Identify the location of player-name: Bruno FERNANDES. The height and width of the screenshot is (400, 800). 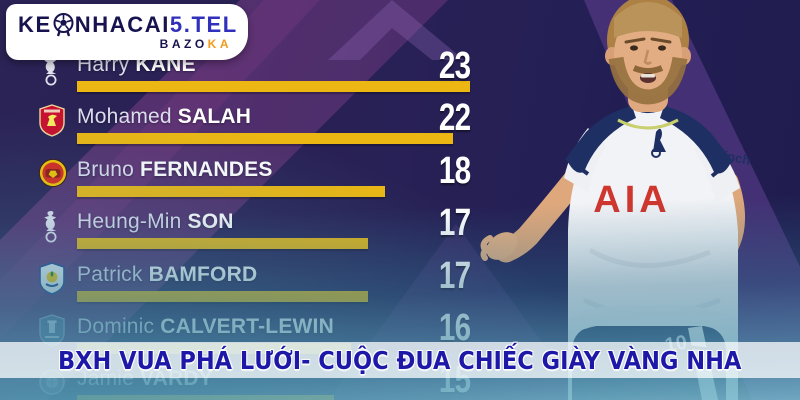
(175, 170).